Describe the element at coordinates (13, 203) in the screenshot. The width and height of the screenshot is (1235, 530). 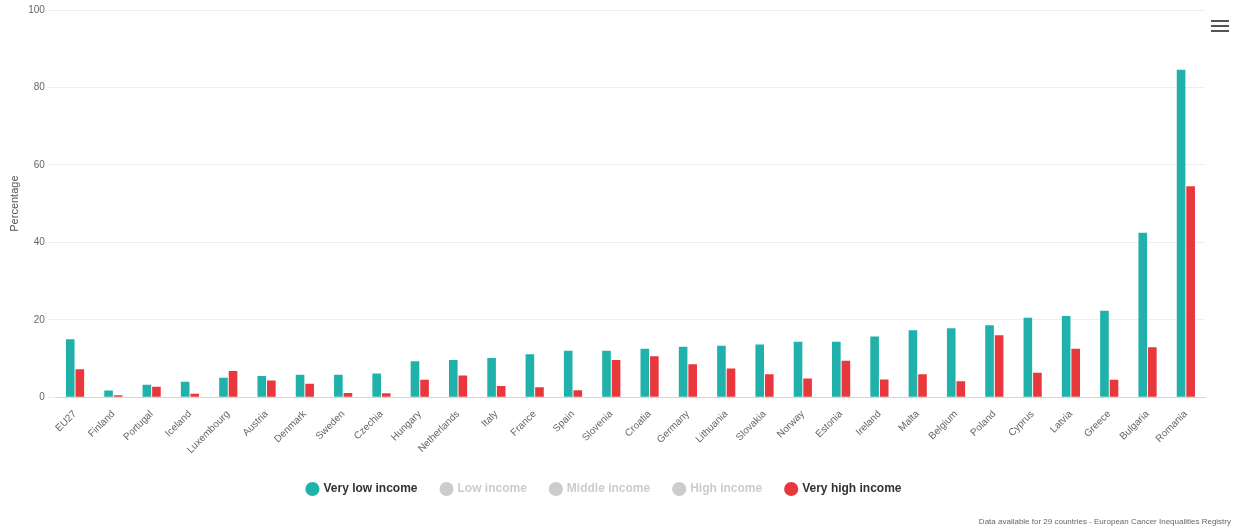
I see `y-axis-title: Percentage` at that location.